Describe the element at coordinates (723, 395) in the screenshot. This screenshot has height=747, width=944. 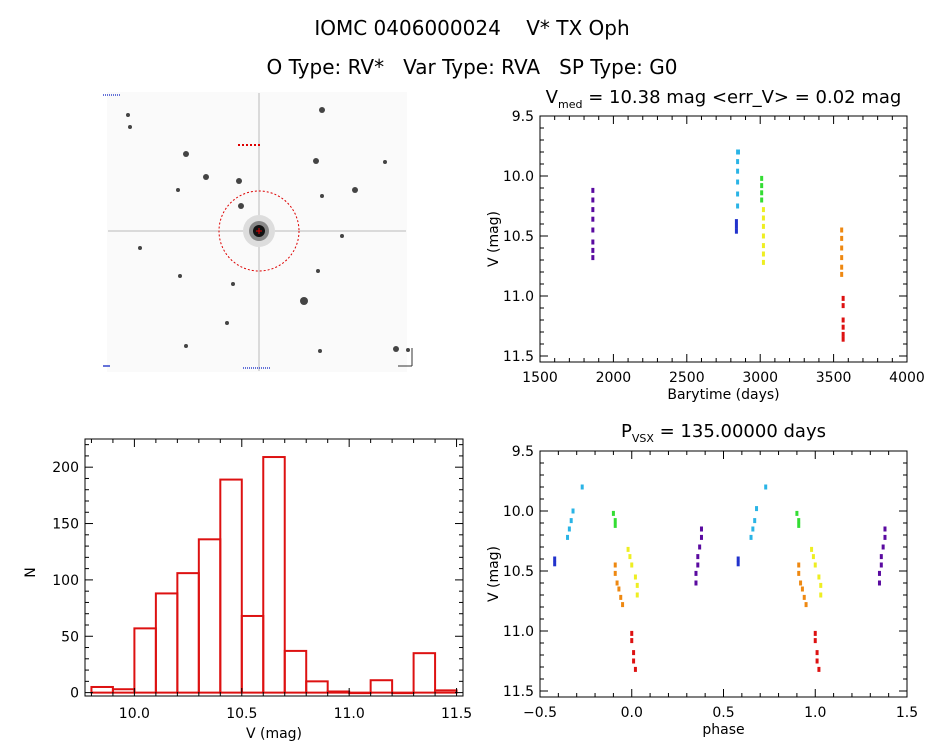
I see `x-axis-label: Barytime (days)` at that location.